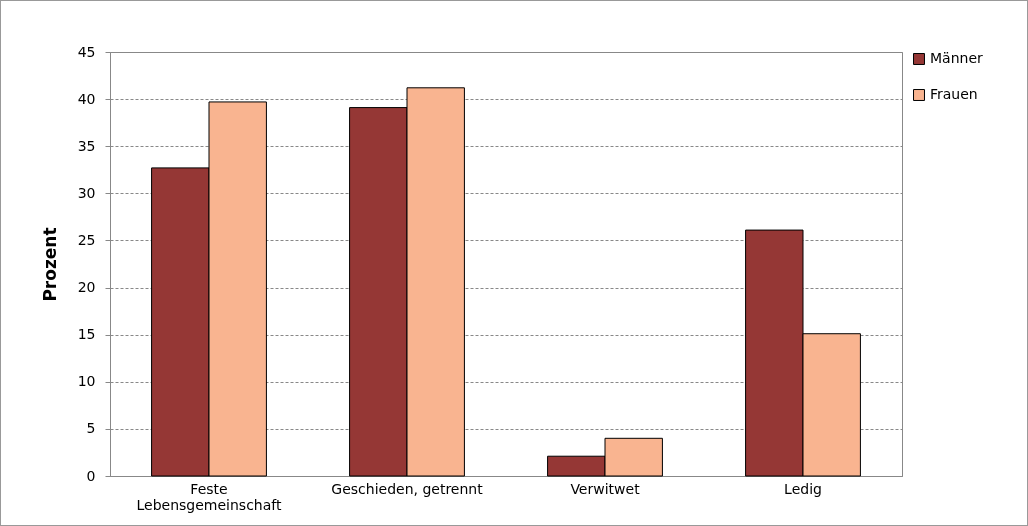  What do you see at coordinates (957, 58) in the screenshot?
I see `legend-label: Männer` at bounding box center [957, 58].